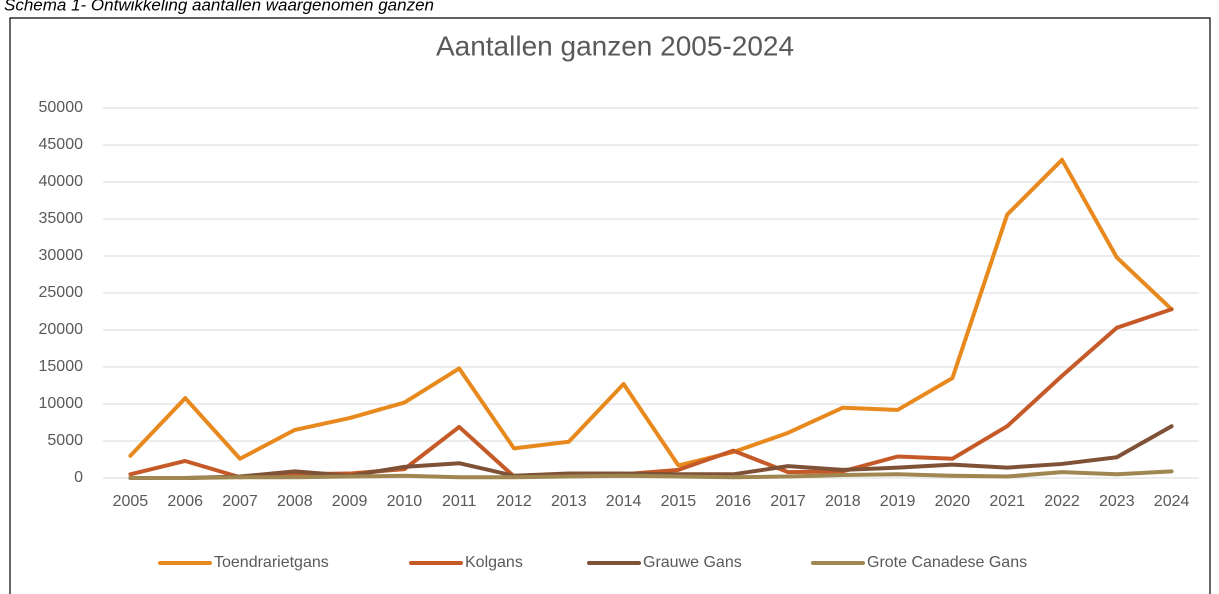 The width and height of the screenshot is (1219, 594). Describe the element at coordinates (624, 501) in the screenshot. I see `x-tick-label: 2014` at that location.